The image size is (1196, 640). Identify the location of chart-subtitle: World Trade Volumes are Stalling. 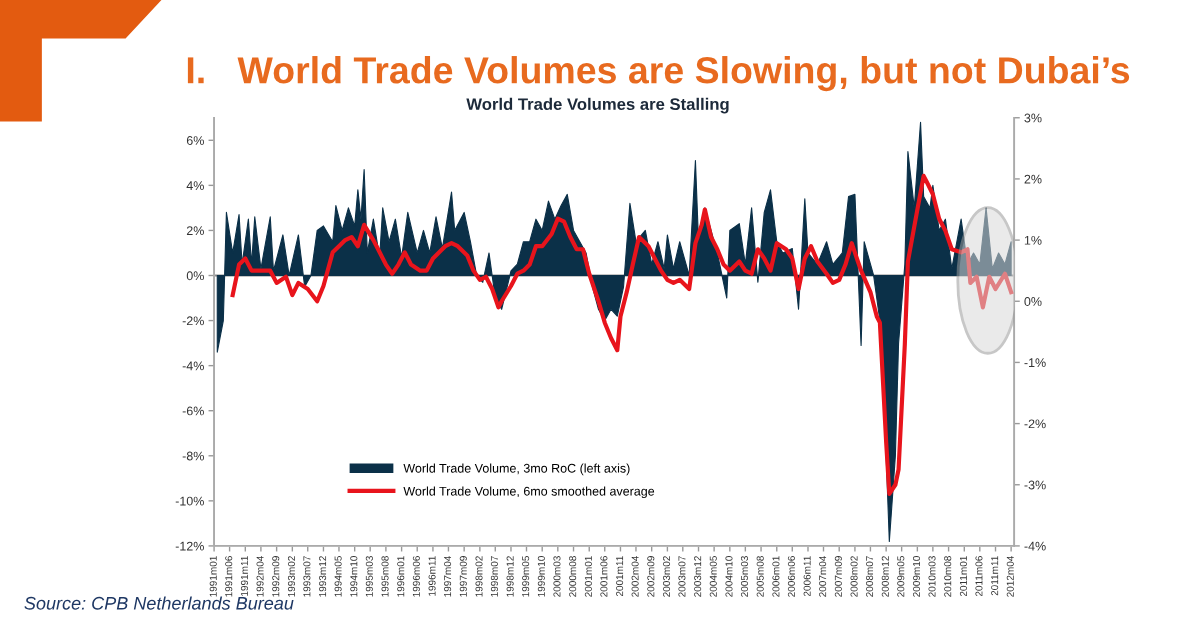
(597, 105).